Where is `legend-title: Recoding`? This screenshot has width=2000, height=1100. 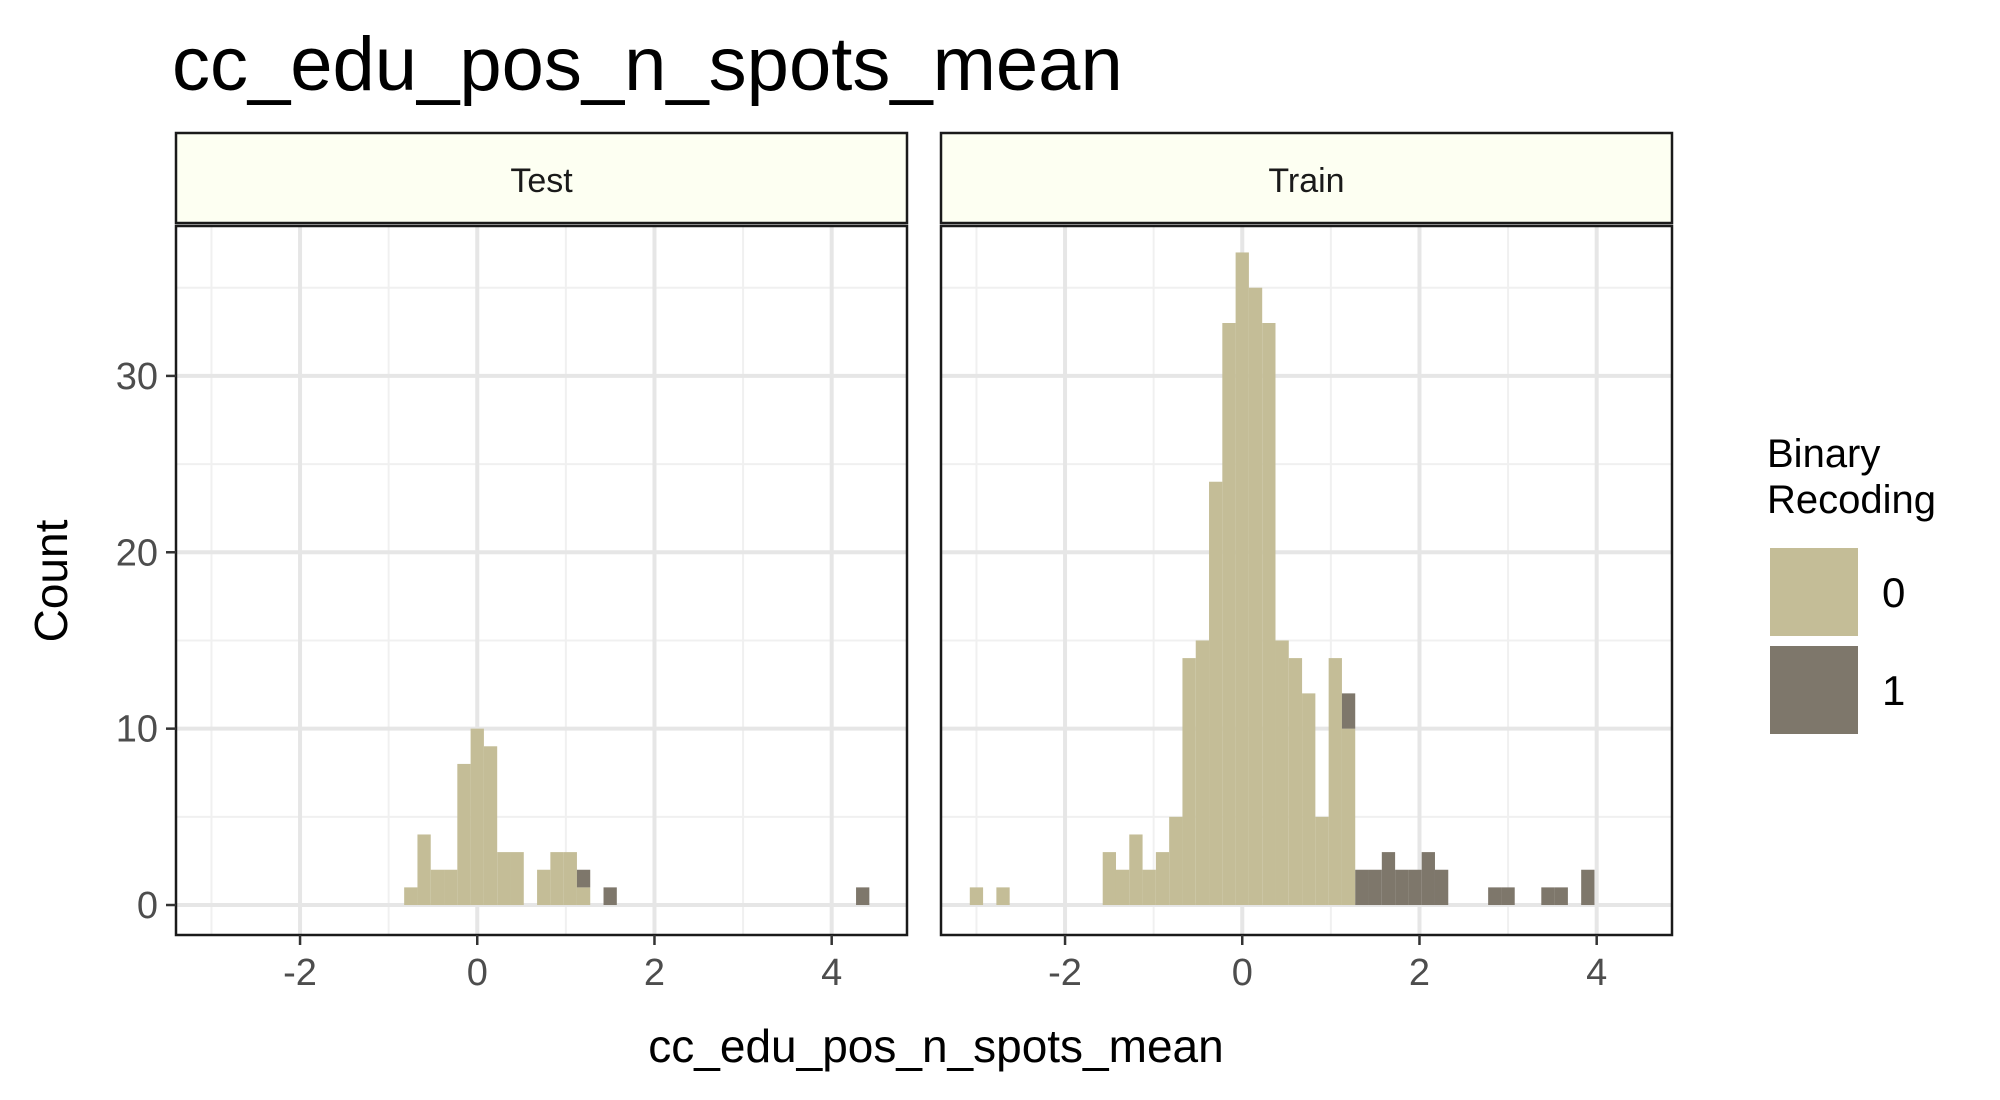
legend-title: Recoding is located at coordinates (1851, 500).